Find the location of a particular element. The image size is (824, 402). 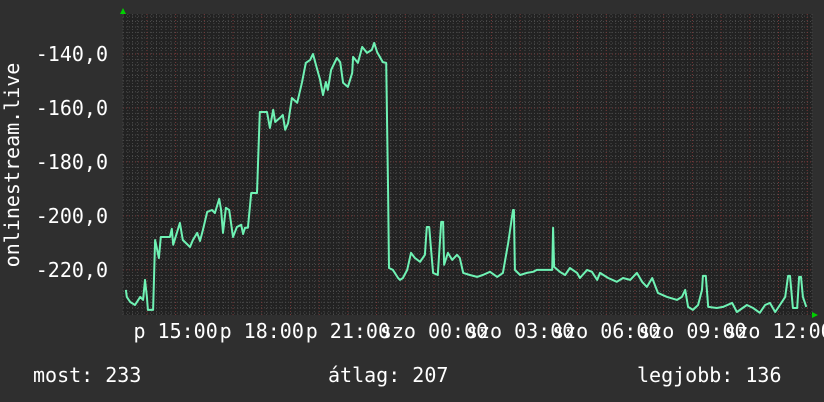

y-tick-label: -220,0 is located at coordinates (72, 270).